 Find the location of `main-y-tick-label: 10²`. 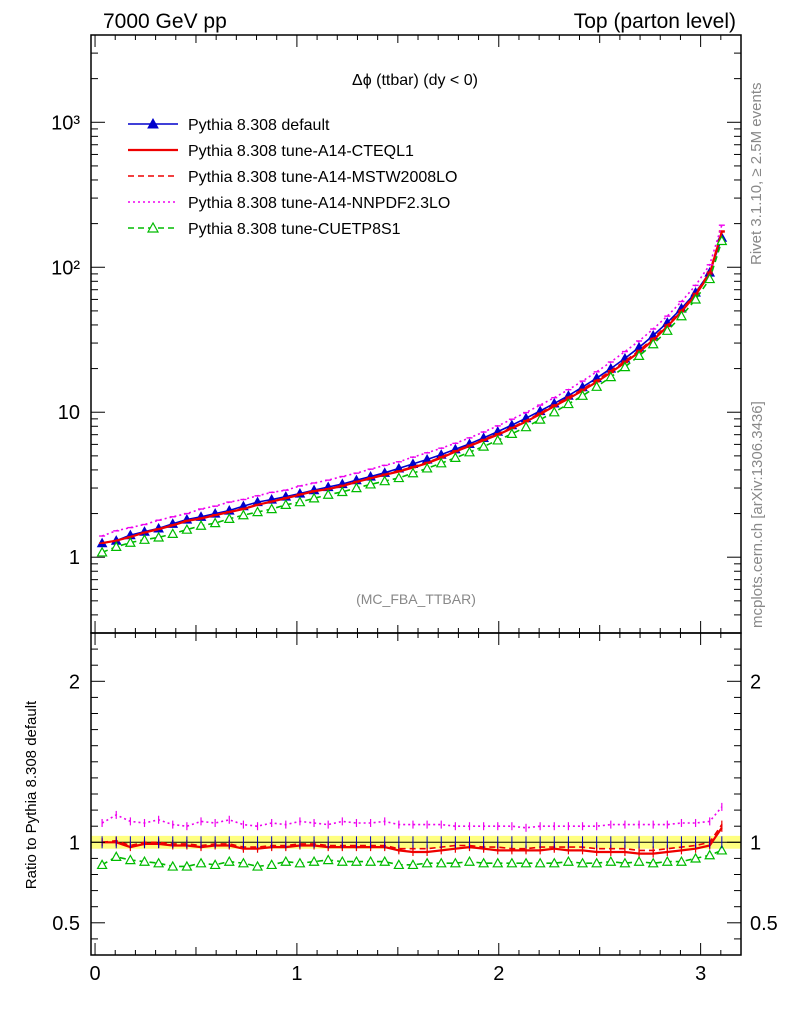

main-y-tick-label: 10² is located at coordinates (65, 268).